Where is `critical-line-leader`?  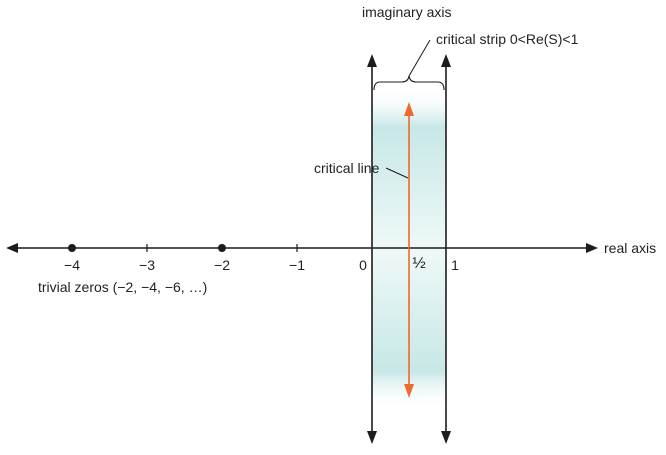
critical-line-leader is located at coordinates (397, 173).